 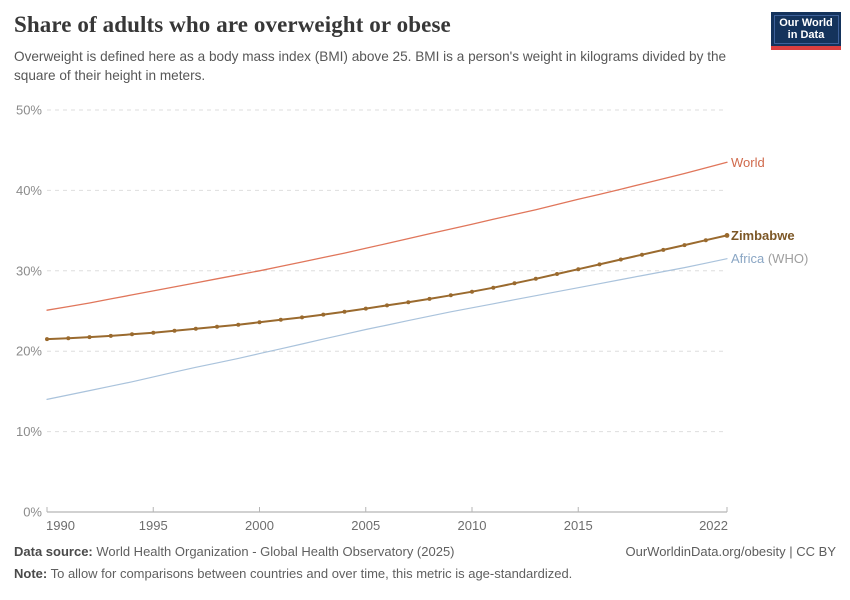 What do you see at coordinates (731, 551) in the screenshot?
I see `credit-link: OurWorldinData.org/obesity | CC BY` at bounding box center [731, 551].